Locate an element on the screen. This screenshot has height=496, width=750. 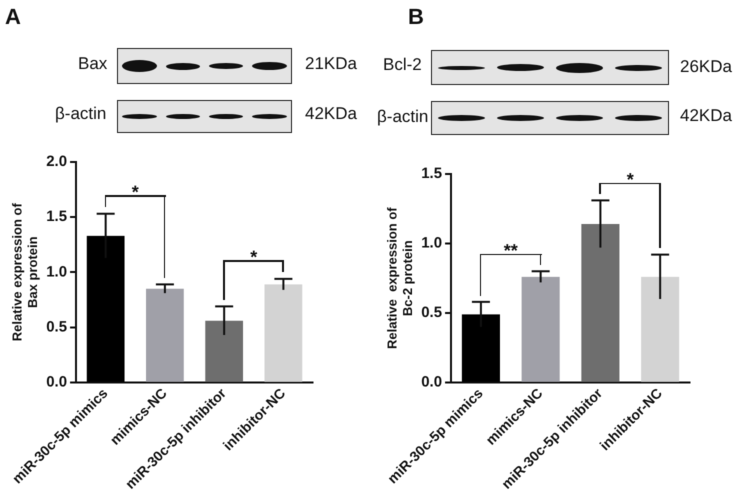
text: A is located at coordinates (13, 17).